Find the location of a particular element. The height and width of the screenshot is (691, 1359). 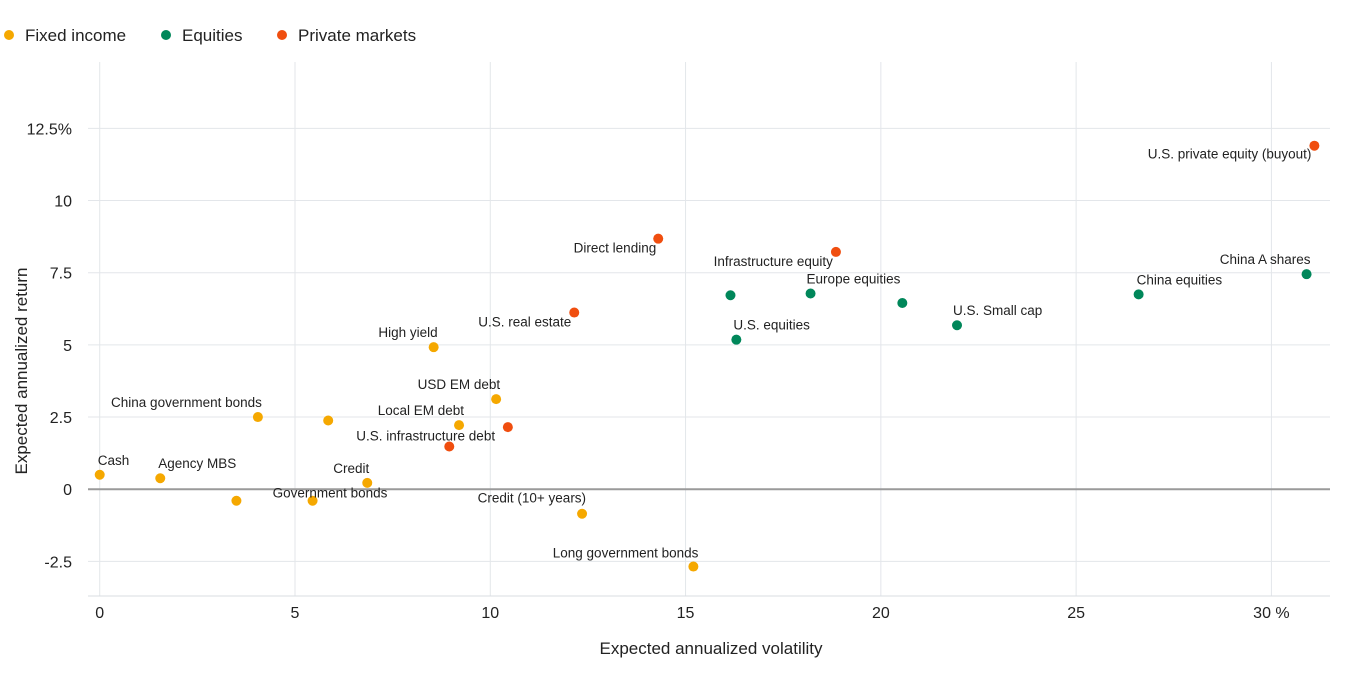

legend-label: Equities is located at coordinates (212, 35).